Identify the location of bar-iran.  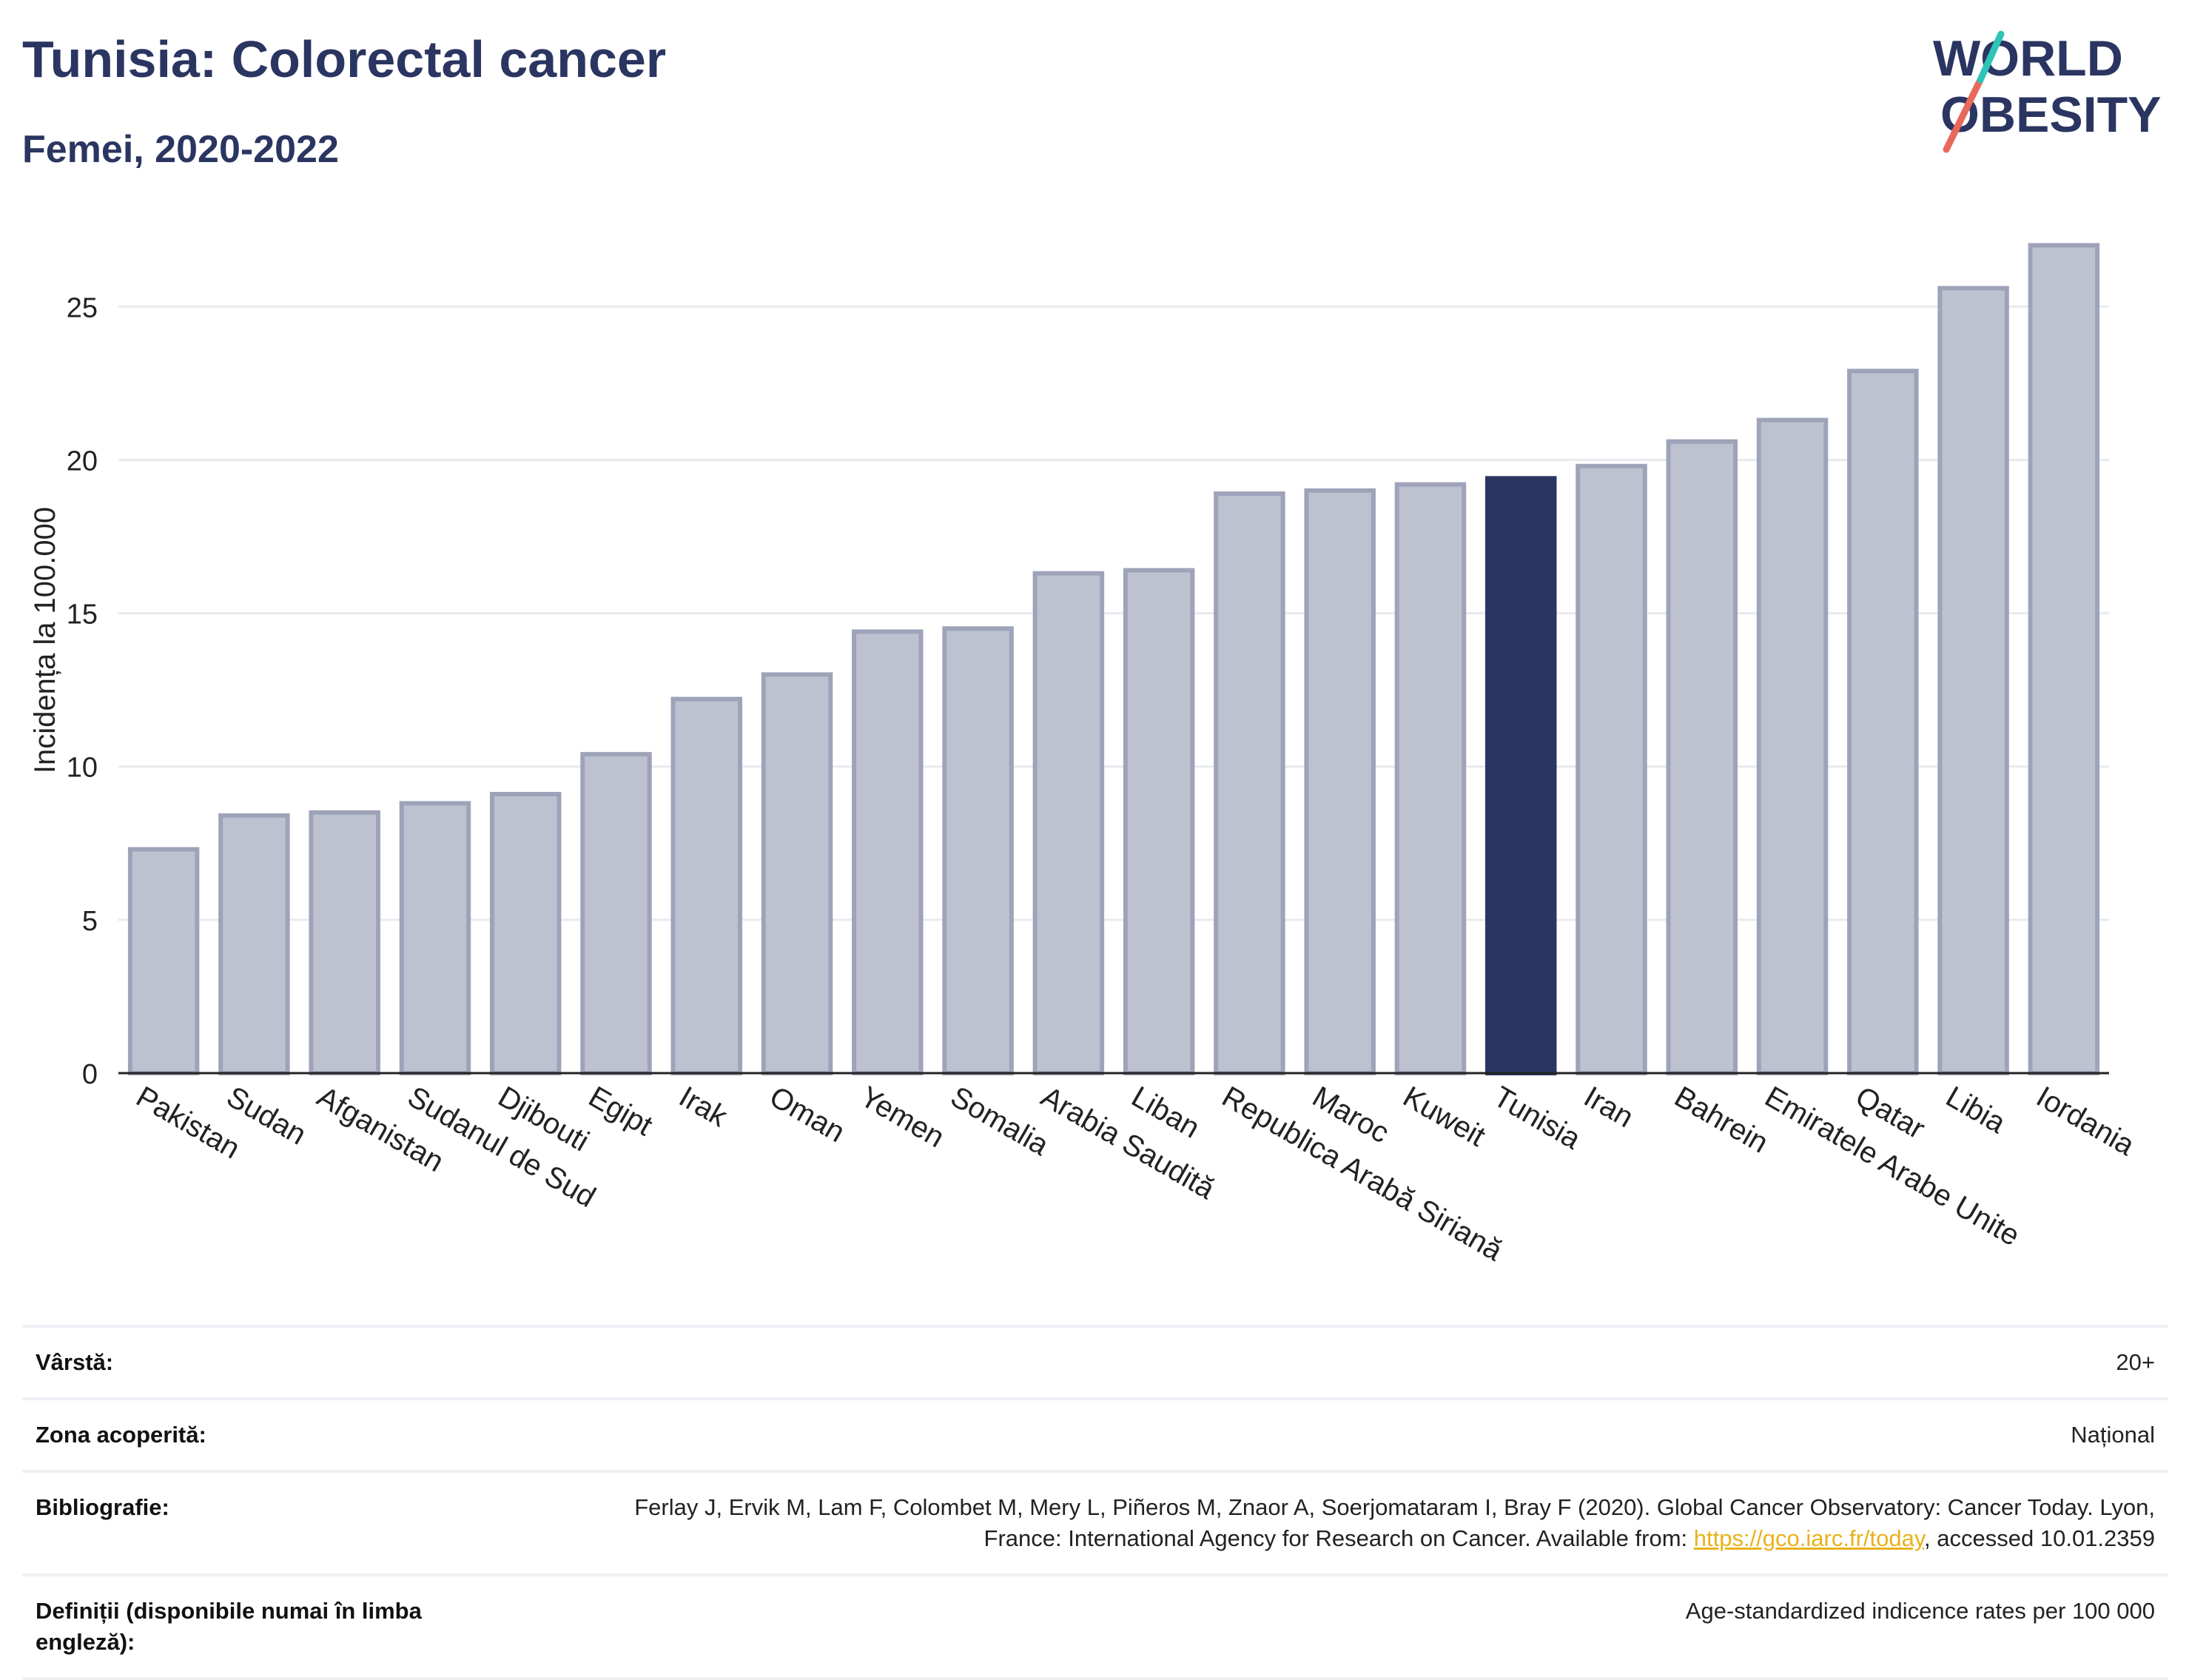
(1611, 769).